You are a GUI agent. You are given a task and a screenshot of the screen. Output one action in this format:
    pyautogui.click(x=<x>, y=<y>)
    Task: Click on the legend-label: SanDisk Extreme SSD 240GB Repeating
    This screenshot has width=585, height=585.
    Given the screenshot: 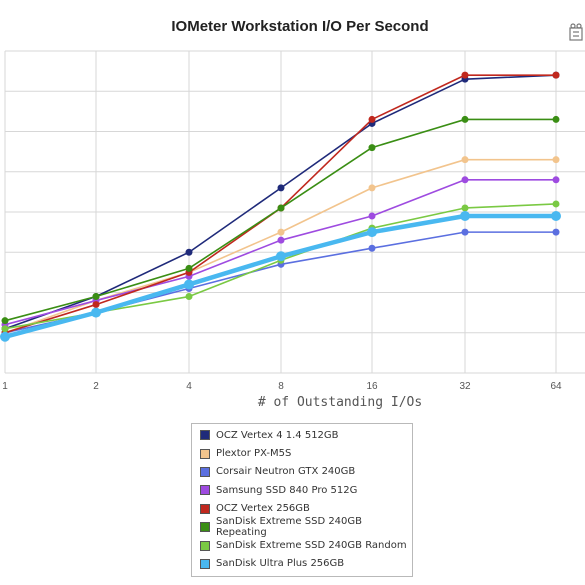 What is the action you would take?
    pyautogui.click(x=289, y=527)
    